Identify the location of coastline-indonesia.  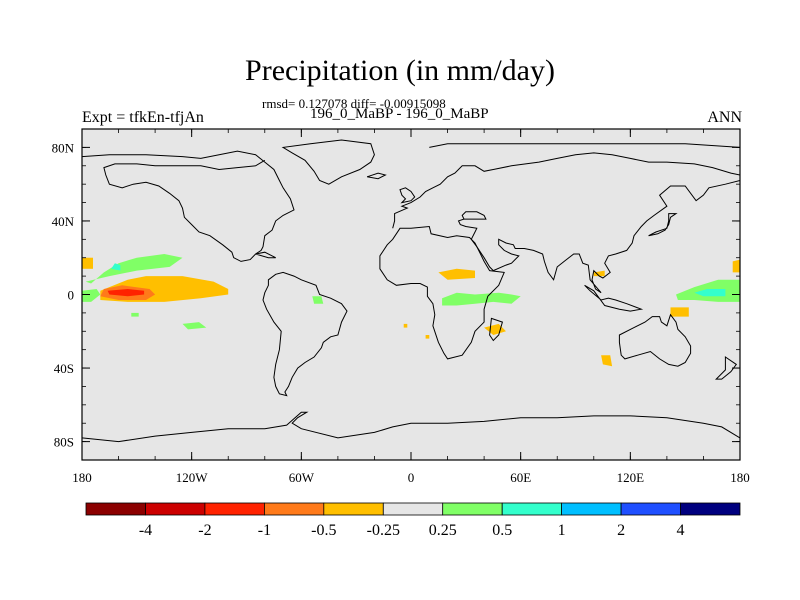
(614, 298).